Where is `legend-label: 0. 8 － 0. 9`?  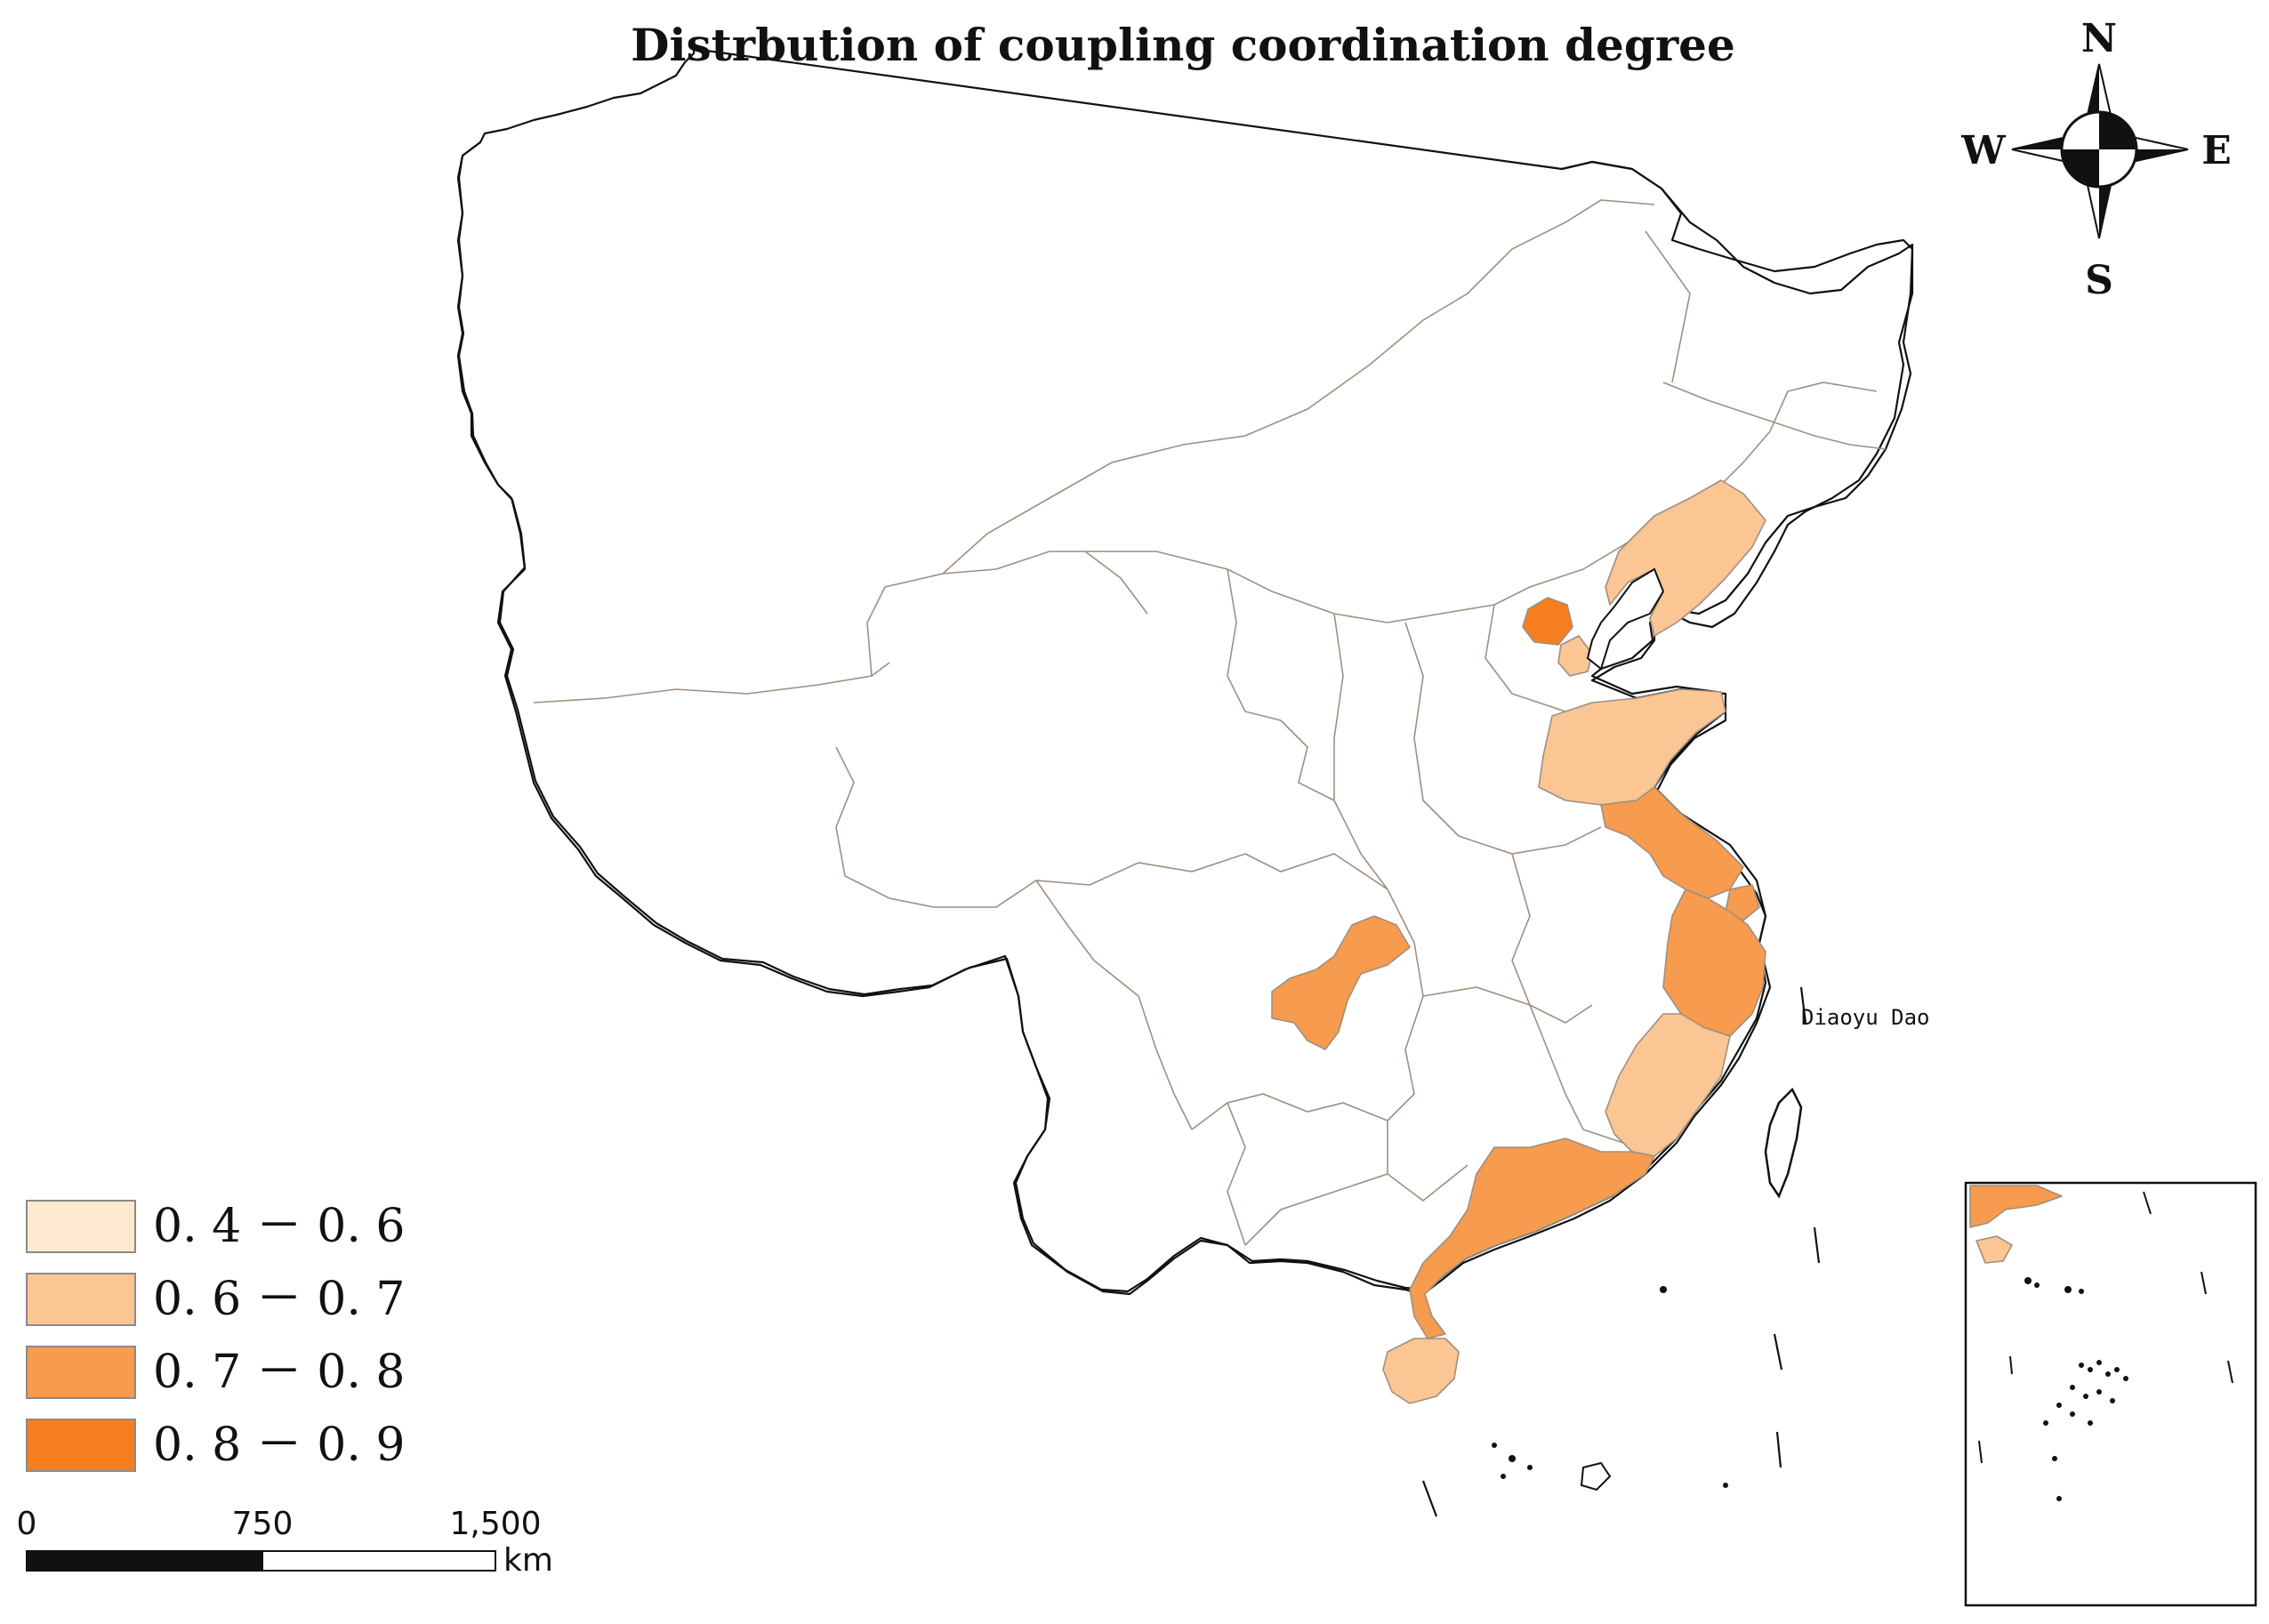
legend-label: 0. 8 － 0. 9 is located at coordinates (280, 1445).